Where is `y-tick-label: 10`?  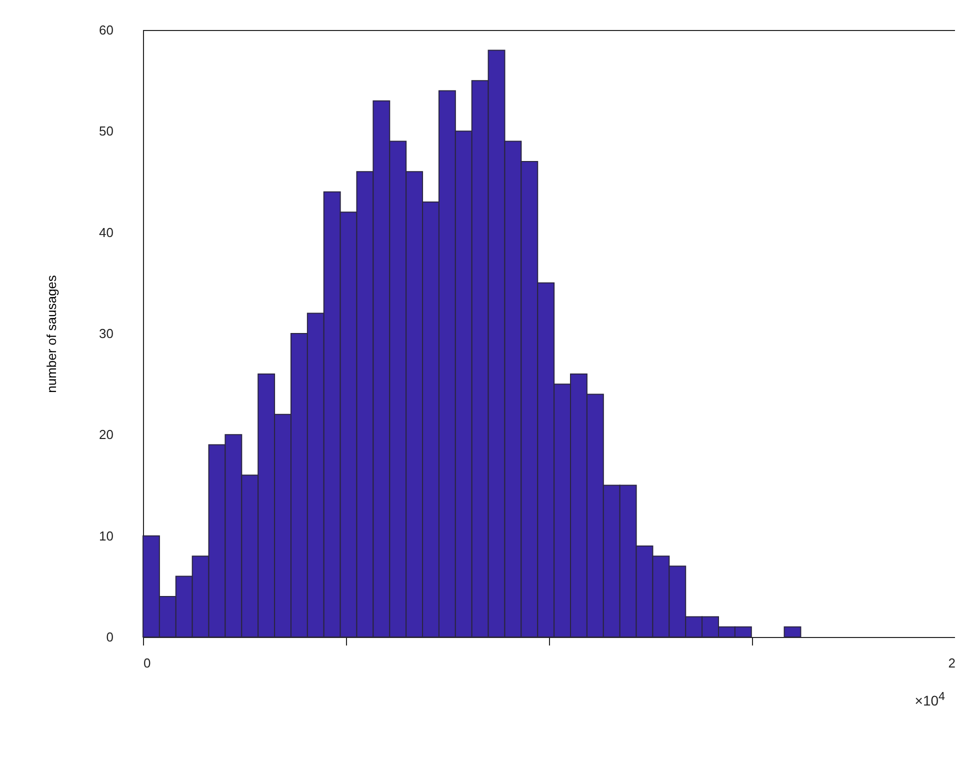
y-tick-label: 10 is located at coordinates (106, 536).